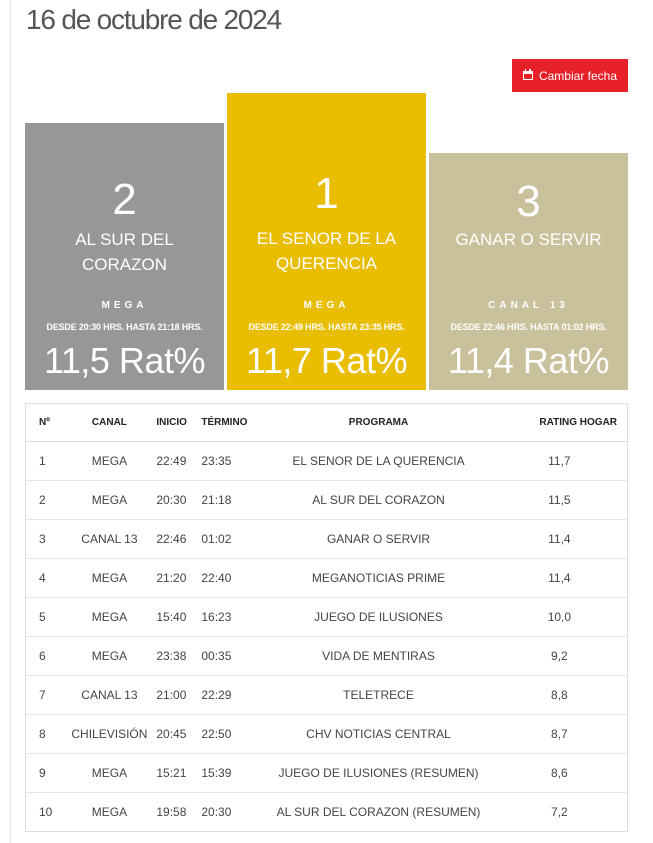 This screenshot has height=843, width=653. What do you see at coordinates (378, 500) in the screenshot?
I see `cell-program: AL SUR DEL CORAZON` at bounding box center [378, 500].